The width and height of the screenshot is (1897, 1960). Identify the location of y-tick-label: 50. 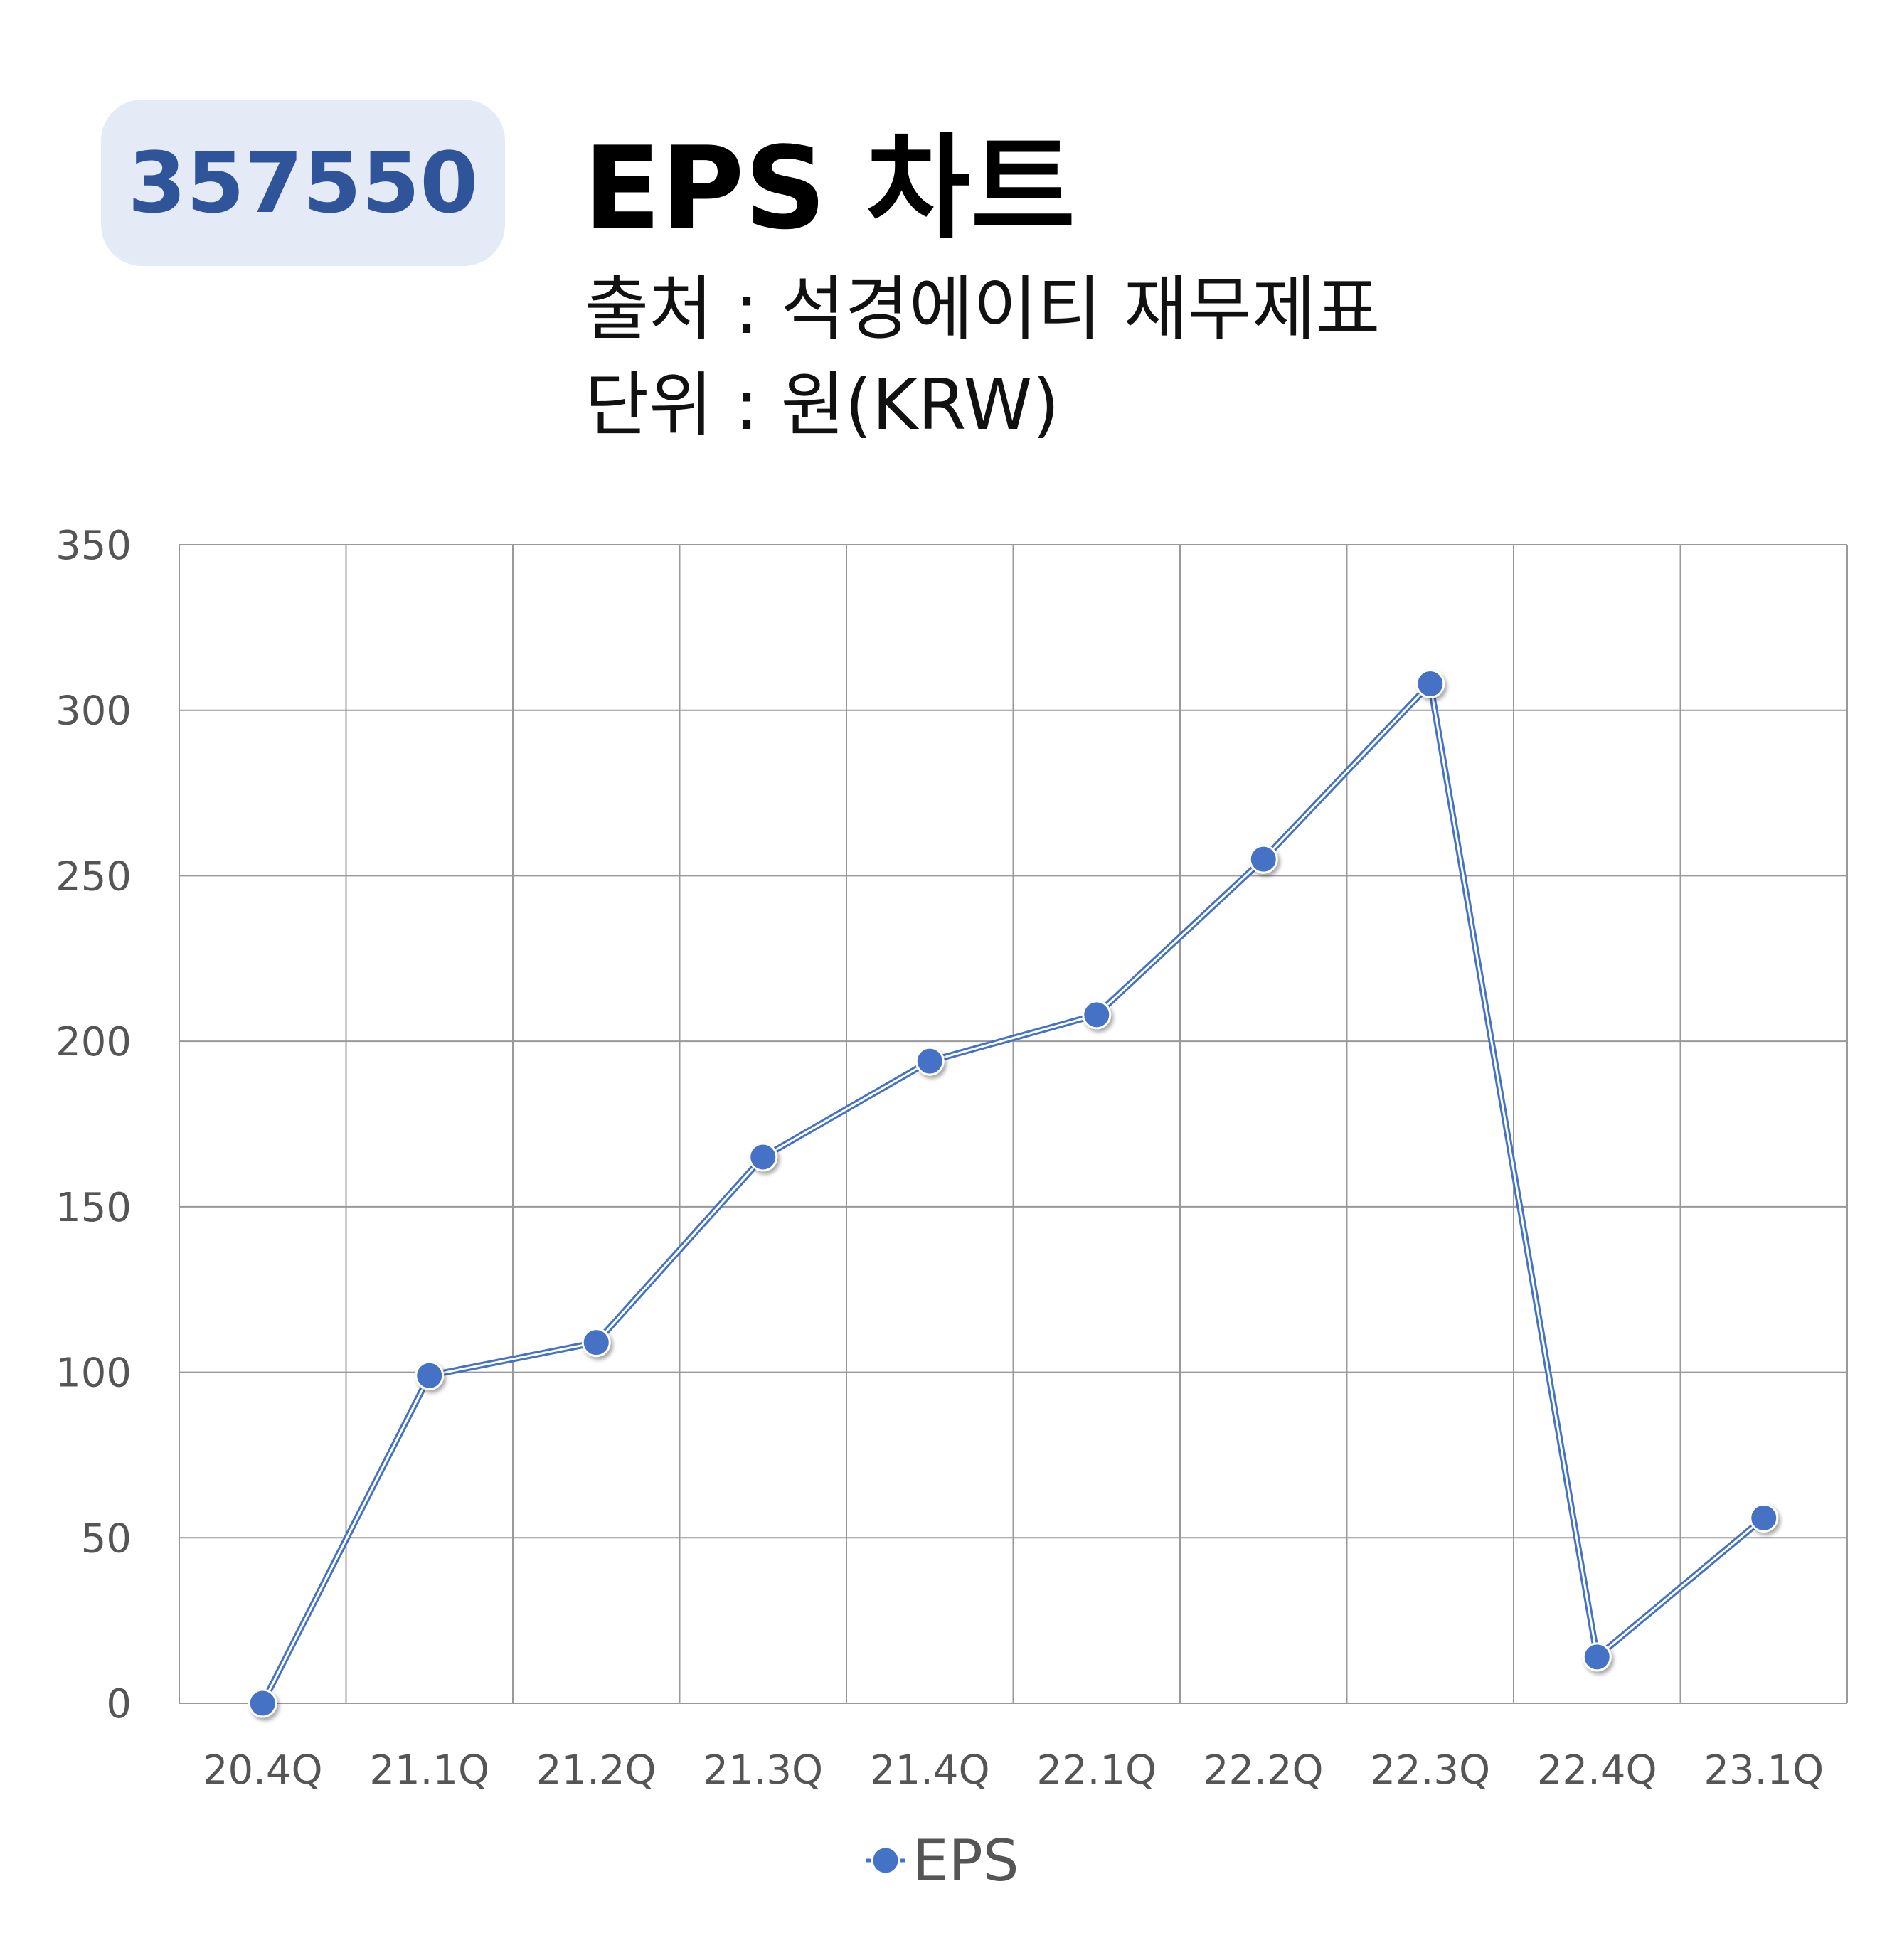
(107, 1539).